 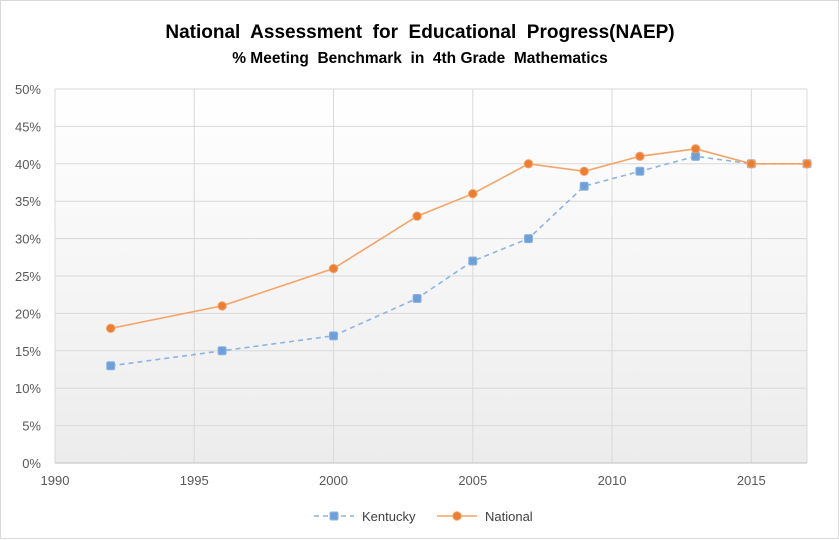 What do you see at coordinates (28, 164) in the screenshot?
I see `y-tick-label: 40%` at bounding box center [28, 164].